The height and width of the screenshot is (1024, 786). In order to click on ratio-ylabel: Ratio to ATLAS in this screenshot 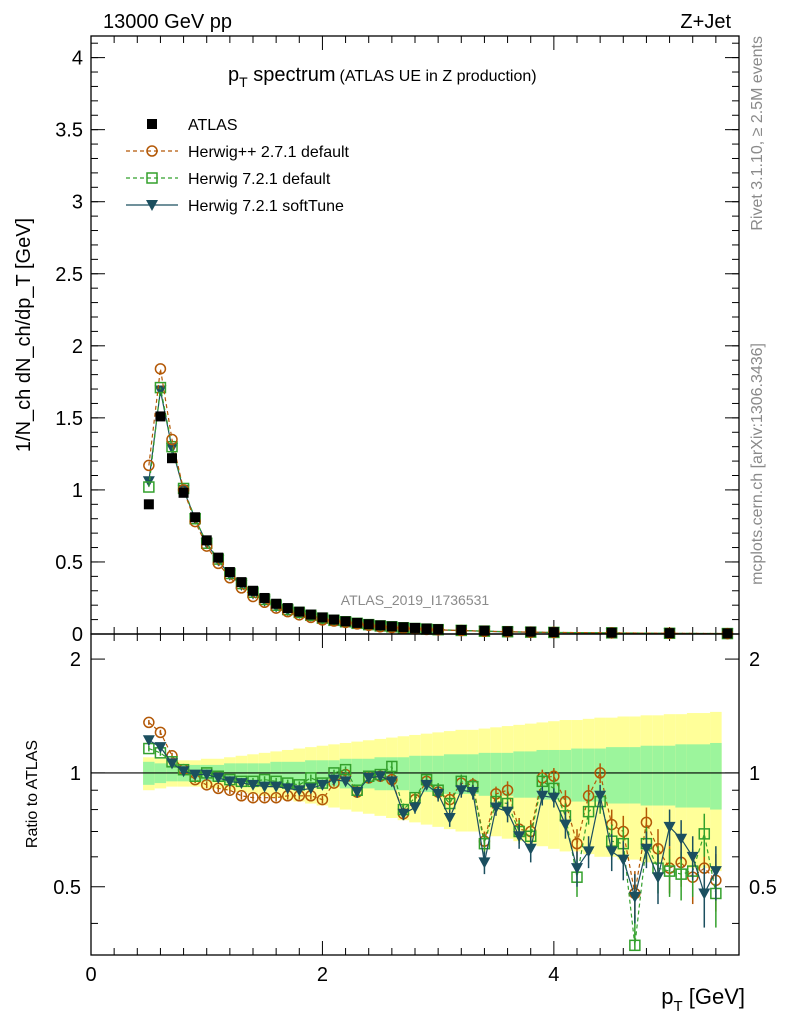, I will do `click(32, 794)`.